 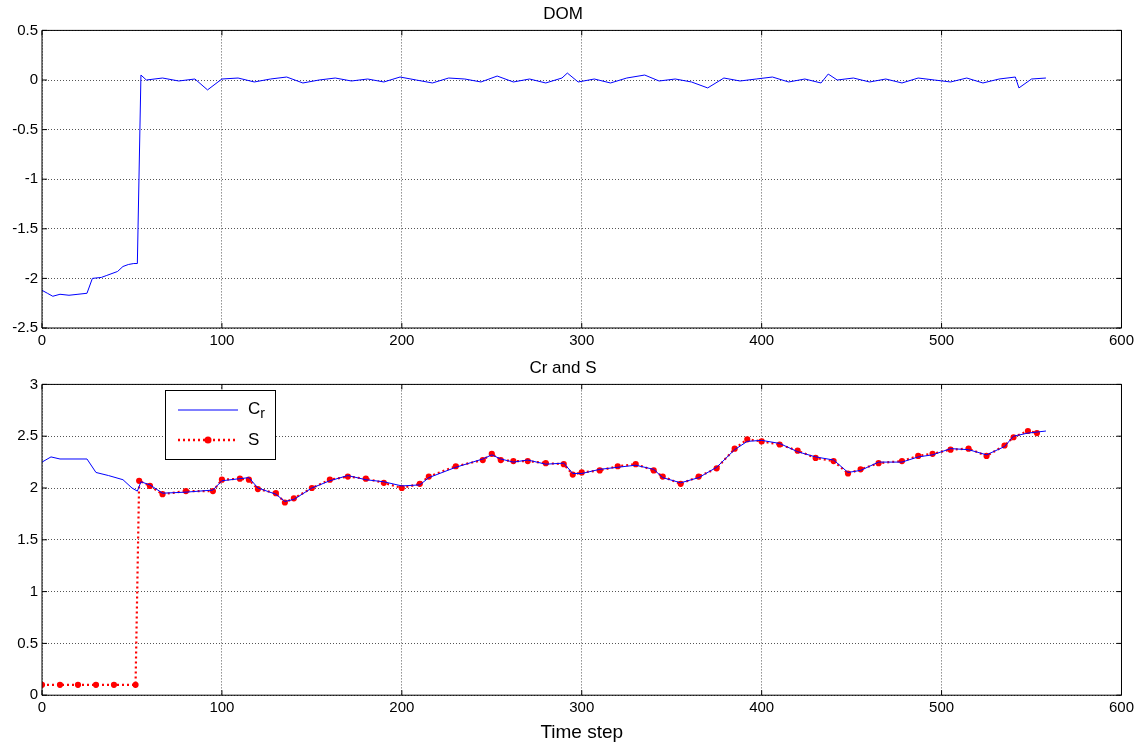 What do you see at coordinates (25, 327) in the screenshot?
I see `y-tick-label: -2.5` at bounding box center [25, 327].